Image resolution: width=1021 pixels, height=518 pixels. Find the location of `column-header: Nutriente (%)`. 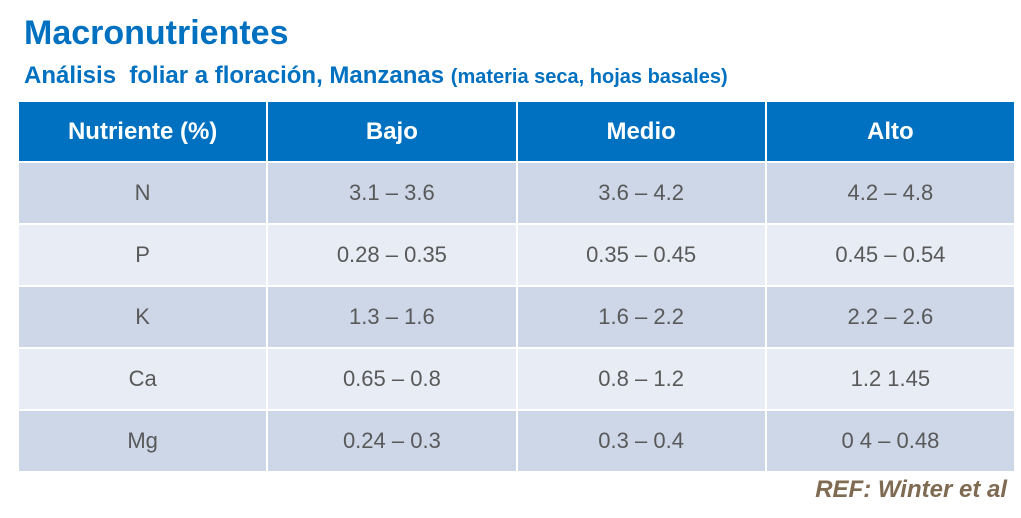

column-header: Nutriente (%) is located at coordinates (142, 132).